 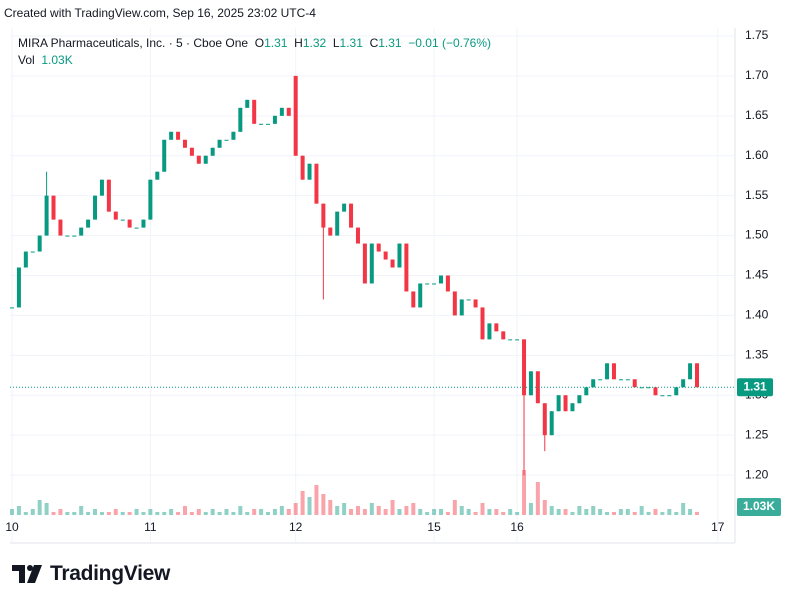 What do you see at coordinates (757, 354) in the screenshot?
I see `y-tick-label: 1.35` at bounding box center [757, 354].